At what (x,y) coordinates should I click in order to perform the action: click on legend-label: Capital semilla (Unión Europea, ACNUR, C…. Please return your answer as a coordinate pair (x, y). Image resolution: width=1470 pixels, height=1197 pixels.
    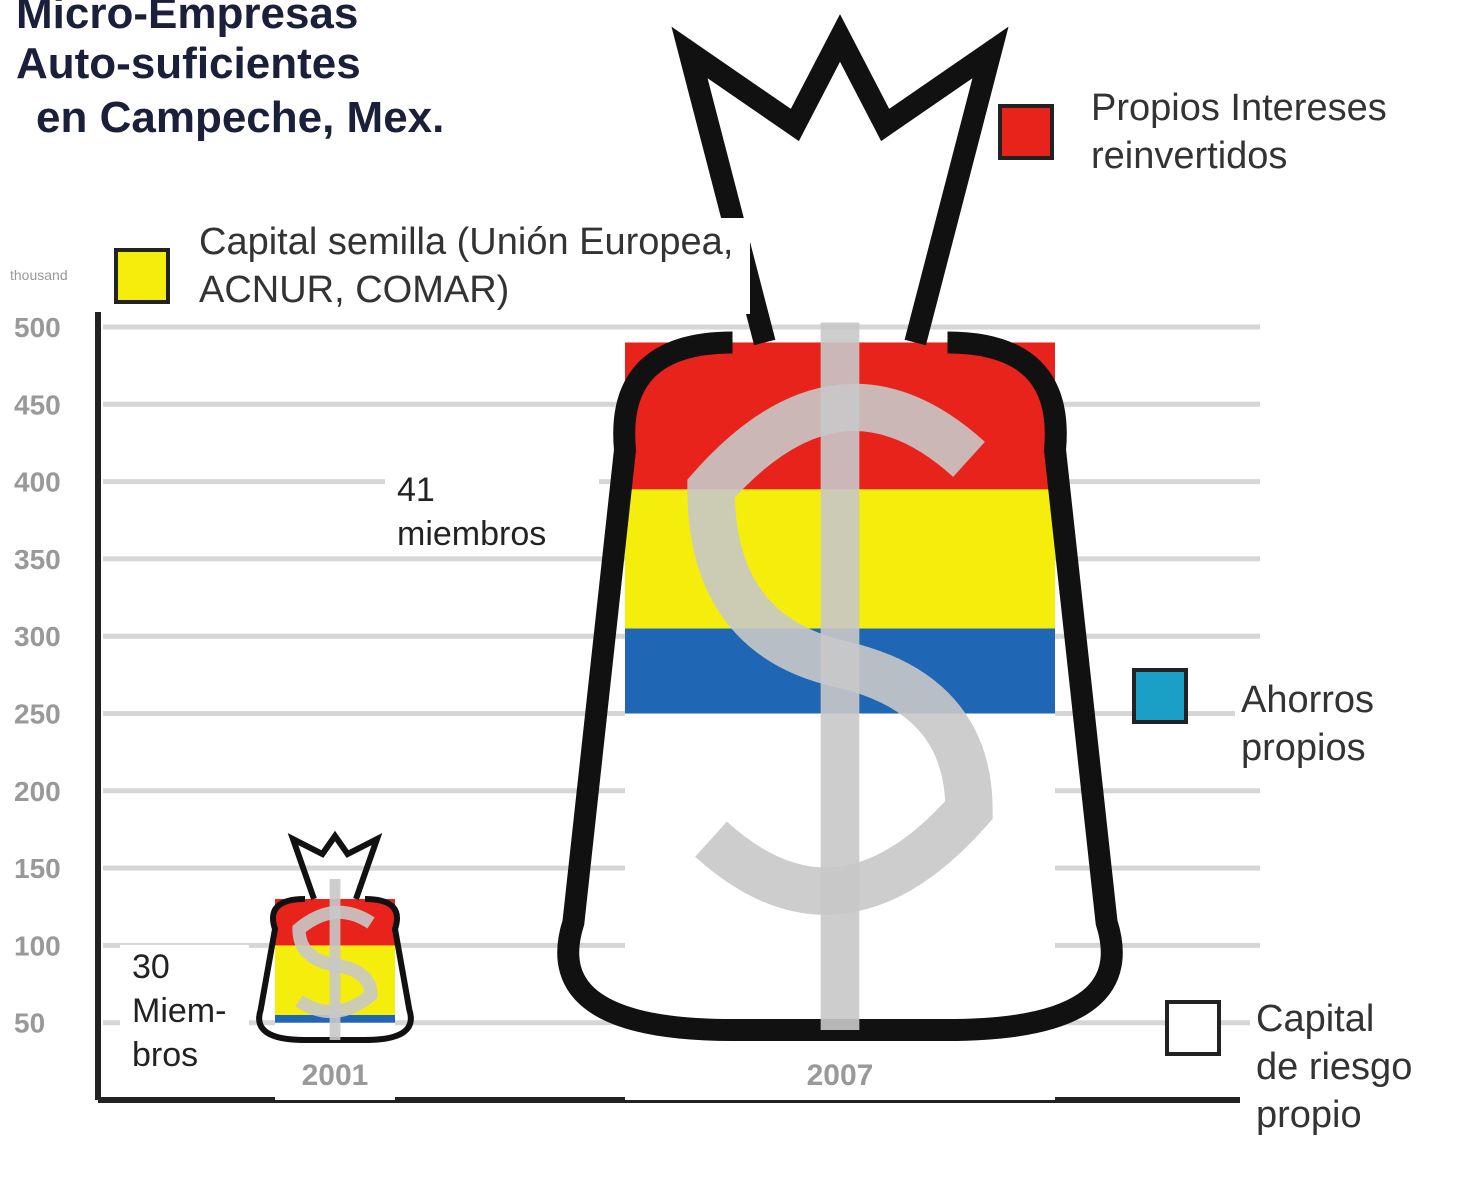
    Looking at the image, I should click on (471, 266).